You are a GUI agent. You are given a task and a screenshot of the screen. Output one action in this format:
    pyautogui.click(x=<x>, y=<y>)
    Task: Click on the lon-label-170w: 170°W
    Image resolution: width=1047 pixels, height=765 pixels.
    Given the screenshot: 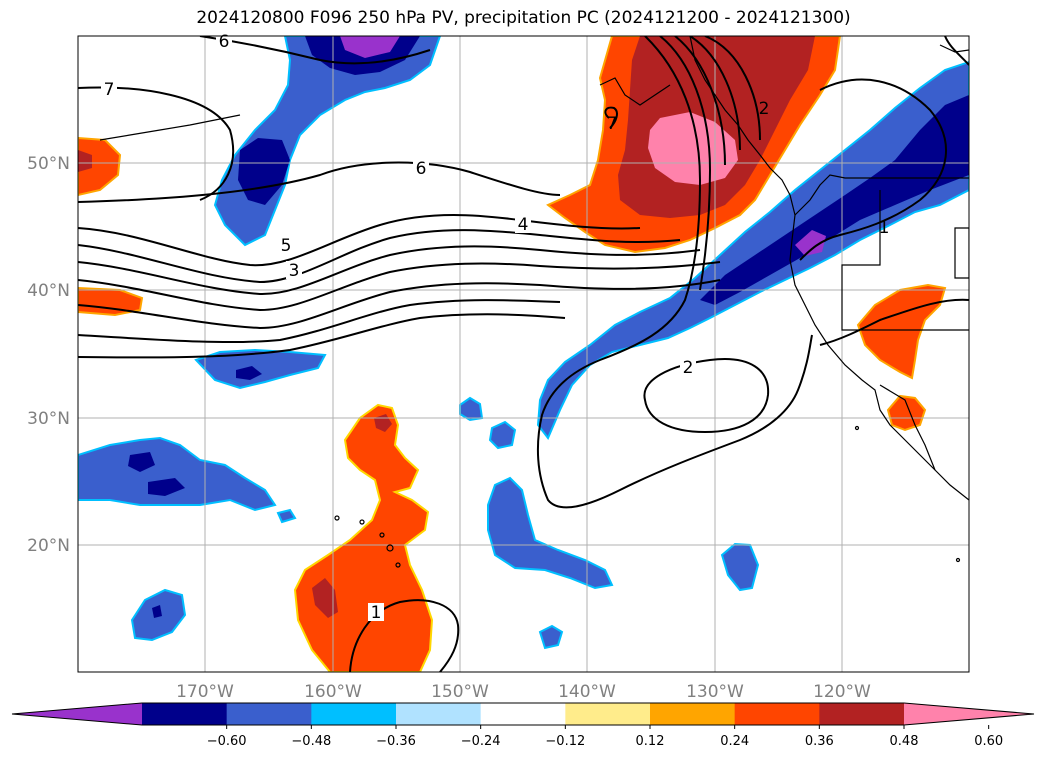 What is the action you would take?
    pyautogui.click(x=205, y=692)
    